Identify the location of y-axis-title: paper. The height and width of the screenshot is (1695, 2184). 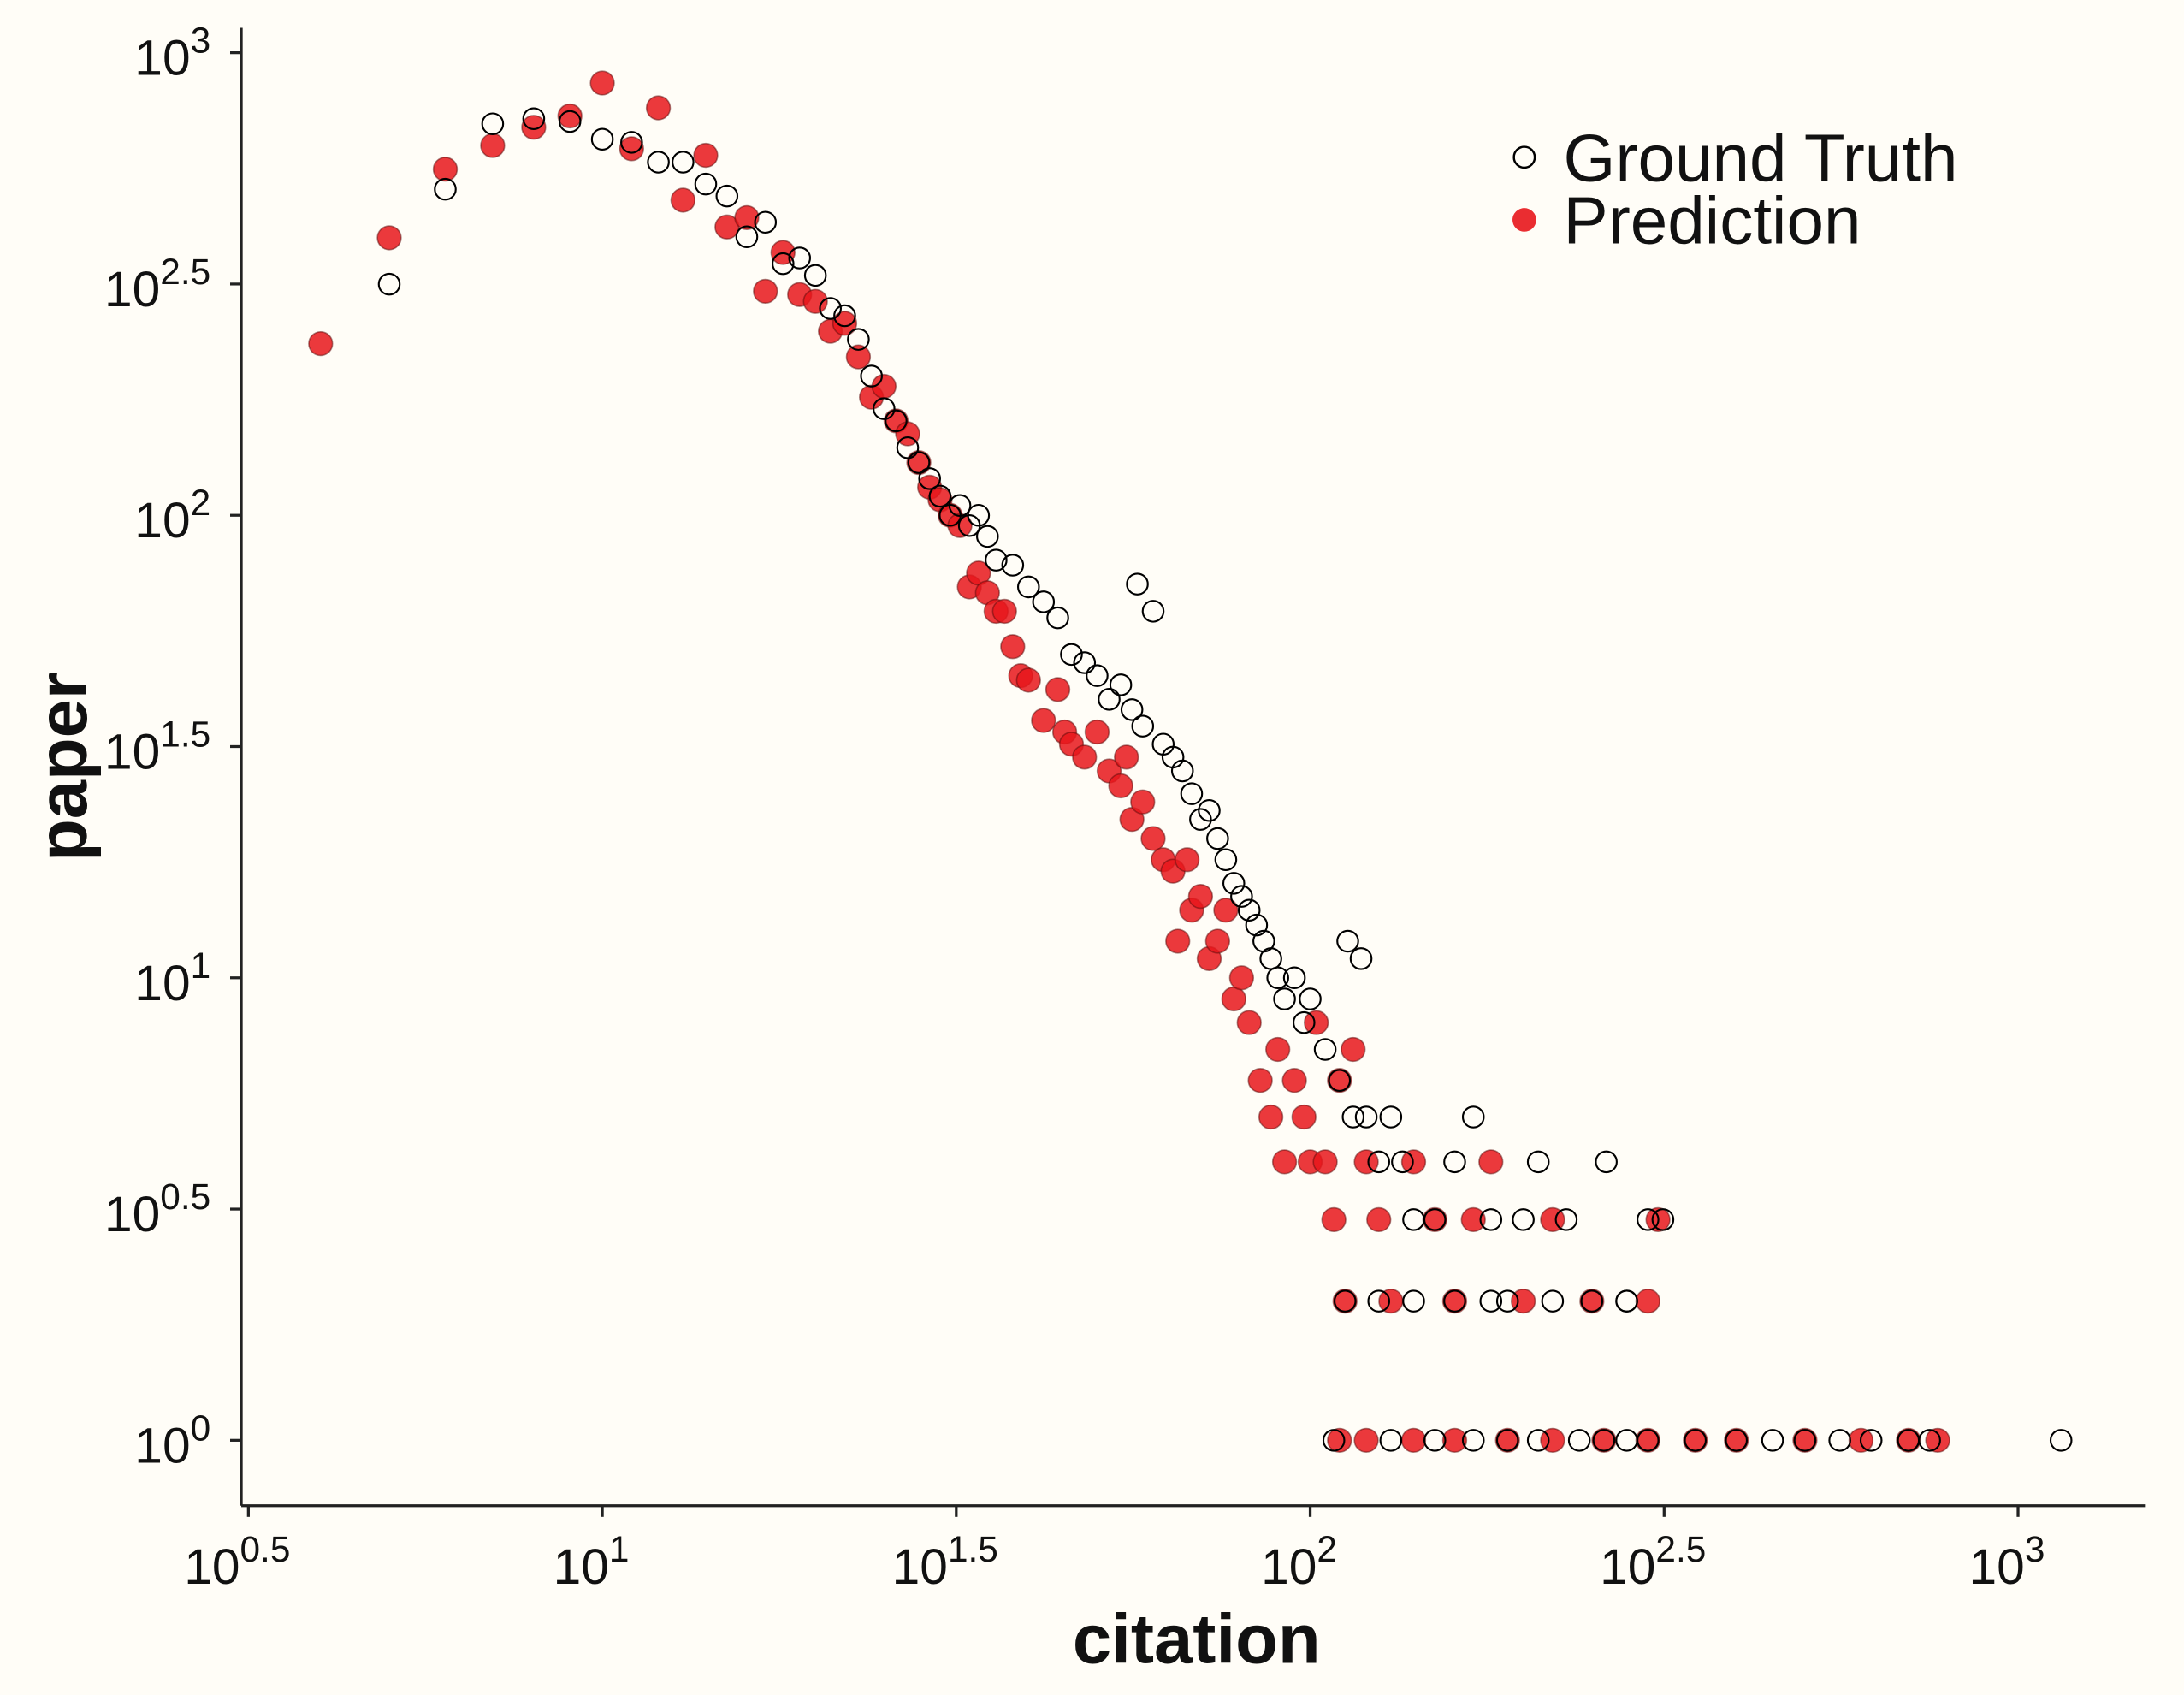
(63, 767).